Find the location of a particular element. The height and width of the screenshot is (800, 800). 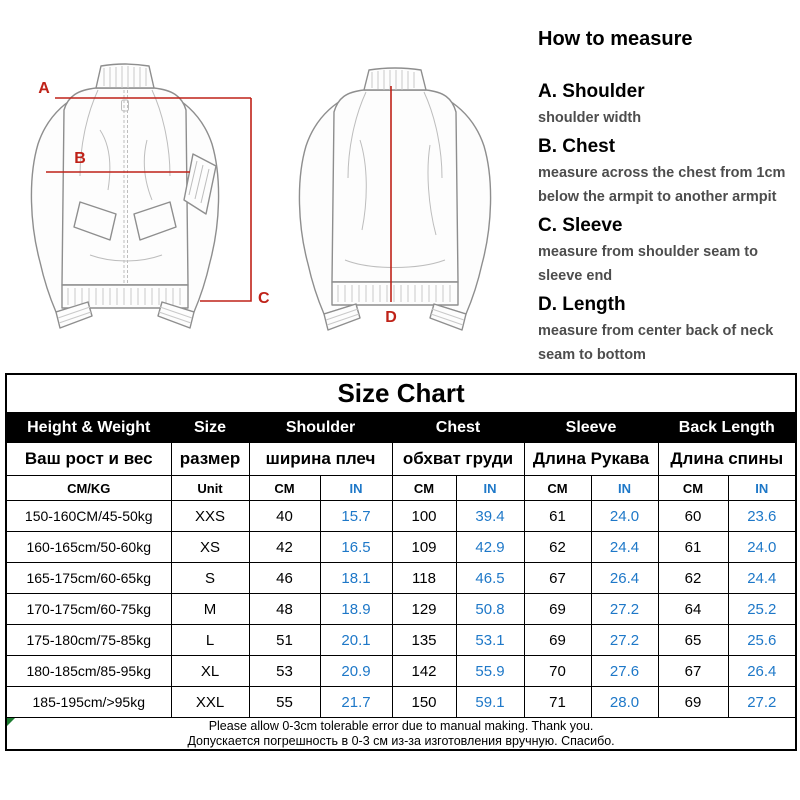

cell-corner-marker is located at coordinates (11, 722).